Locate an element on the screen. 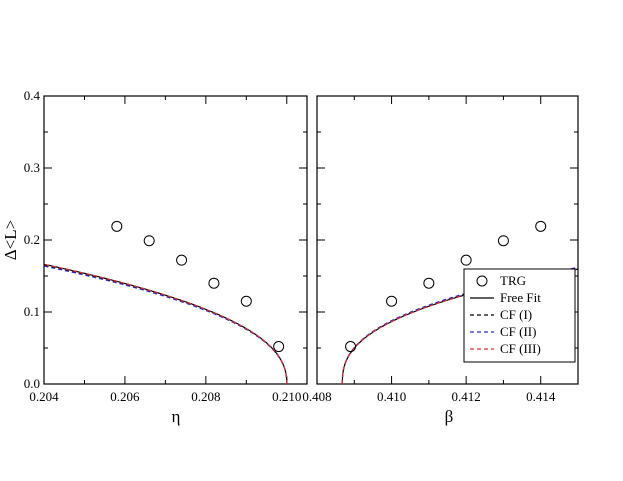 This screenshot has height=481, width=623. x-tick-label: 0.210 is located at coordinates (286, 396).